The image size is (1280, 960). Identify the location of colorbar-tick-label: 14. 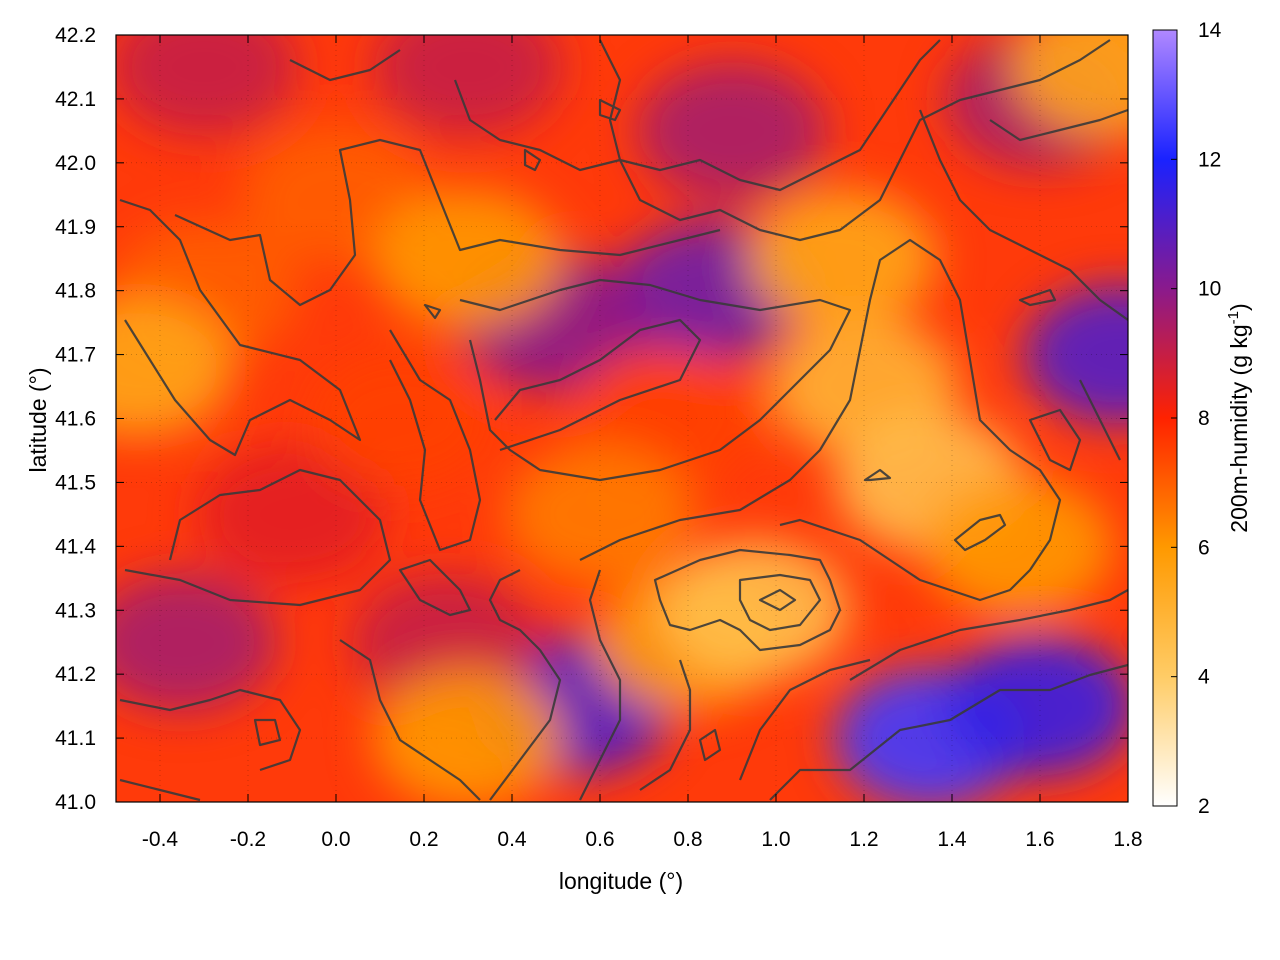
(1210, 30).